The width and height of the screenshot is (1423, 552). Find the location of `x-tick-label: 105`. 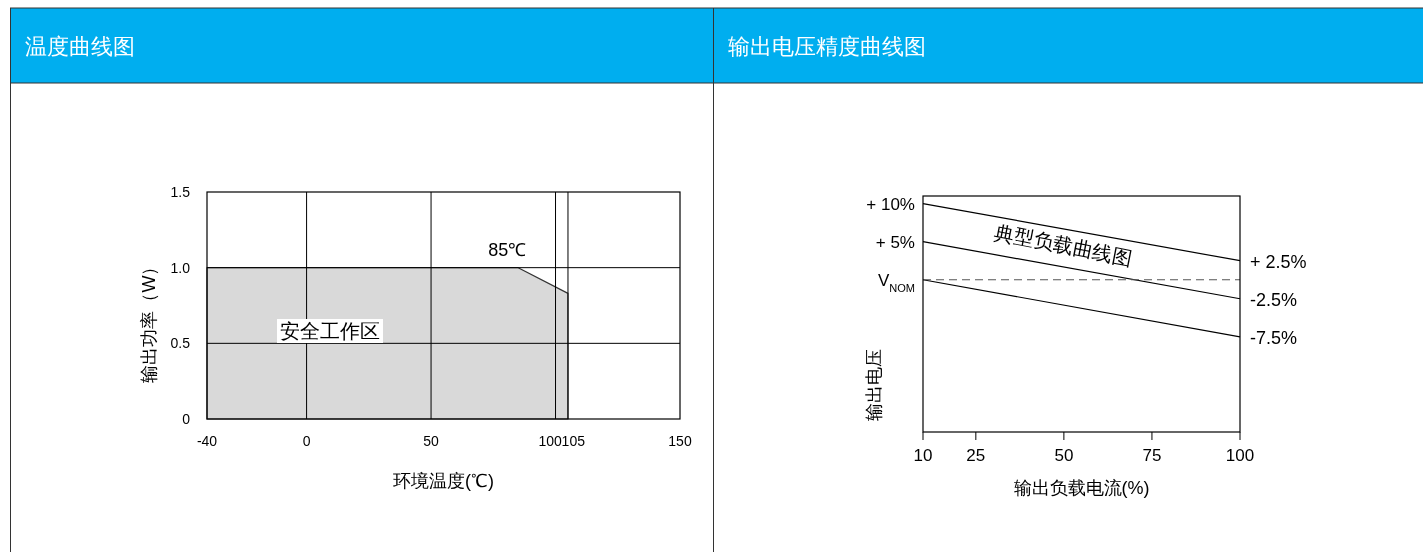

x-tick-label: 105 is located at coordinates (573, 441).